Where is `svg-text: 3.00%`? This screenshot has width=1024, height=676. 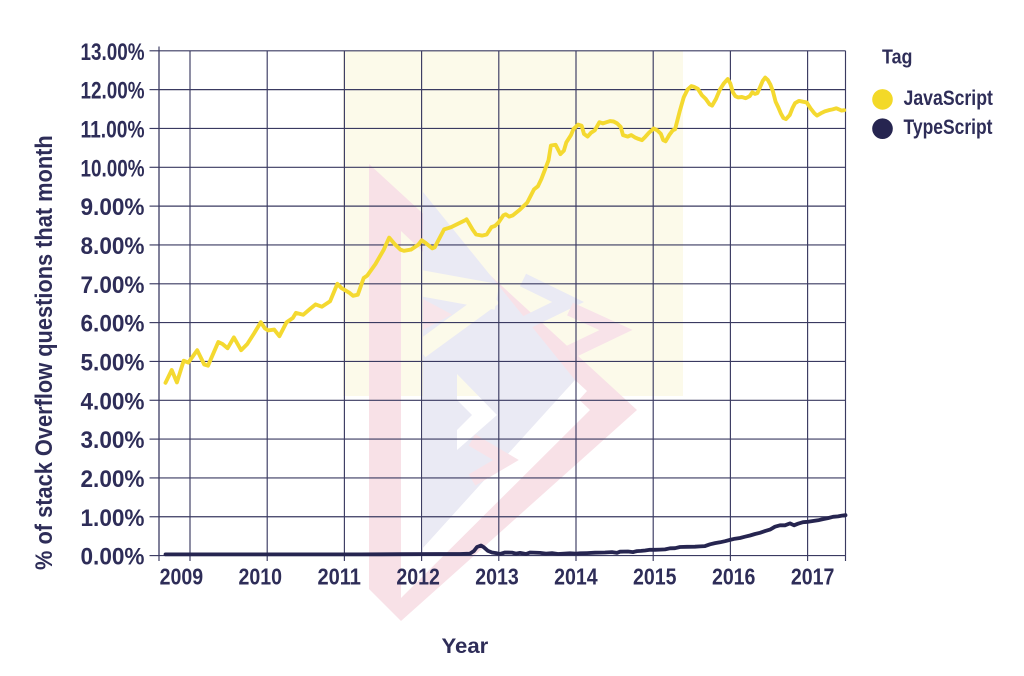
svg-text: 3.00% is located at coordinates (113, 440).